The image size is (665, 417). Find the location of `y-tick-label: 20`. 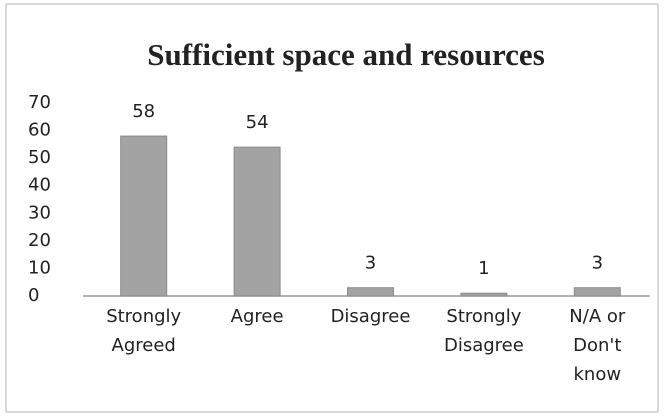

y-tick-label: 20 is located at coordinates (39, 240).